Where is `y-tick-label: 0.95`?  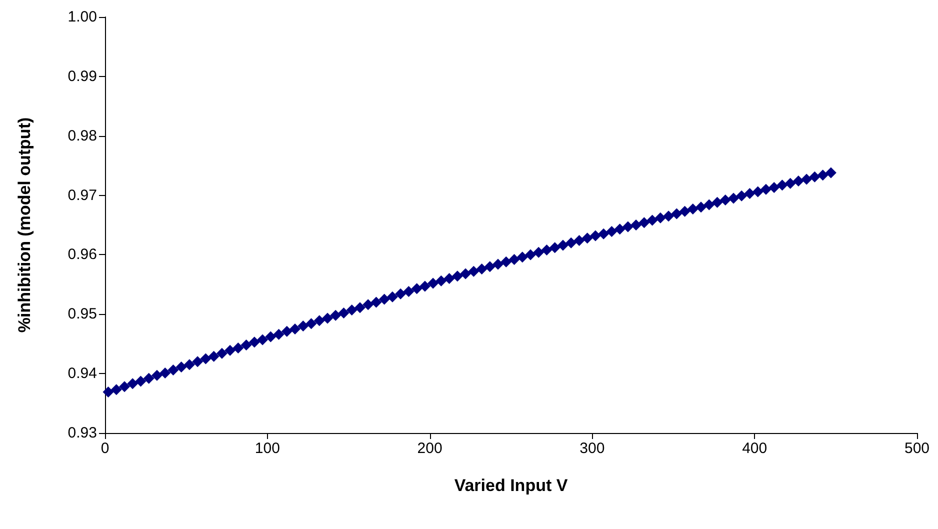
y-tick-label: 0.95 is located at coordinates (82, 314).